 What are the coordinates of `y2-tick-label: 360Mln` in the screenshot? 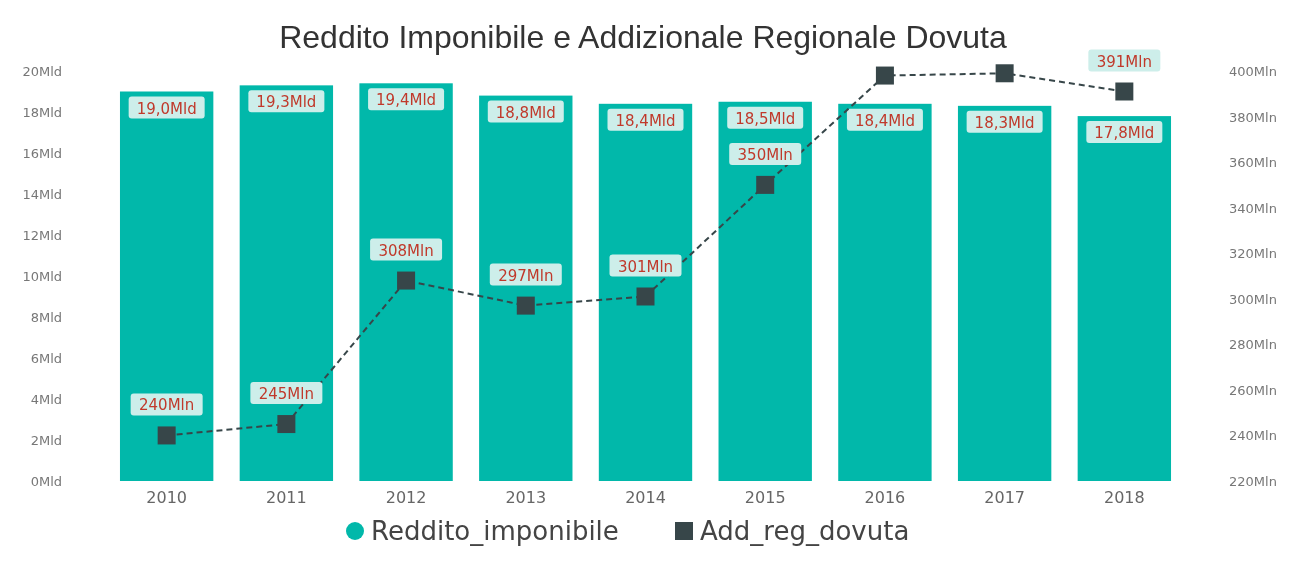 It's located at (1253, 163).